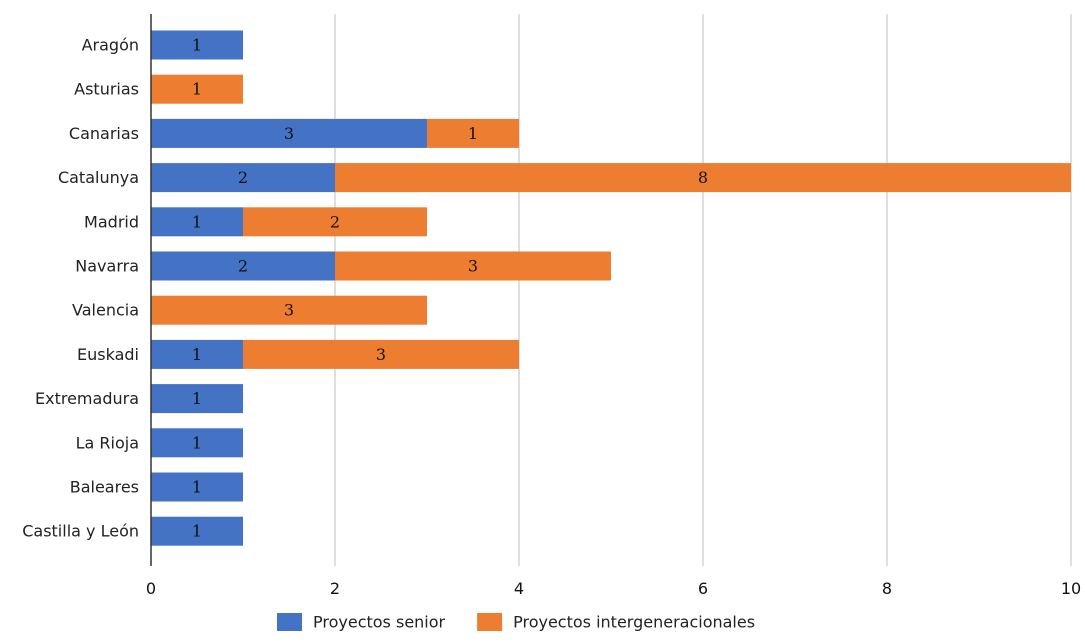  Describe the element at coordinates (108, 354) in the screenshot. I see `category-label: Euskadi` at that location.